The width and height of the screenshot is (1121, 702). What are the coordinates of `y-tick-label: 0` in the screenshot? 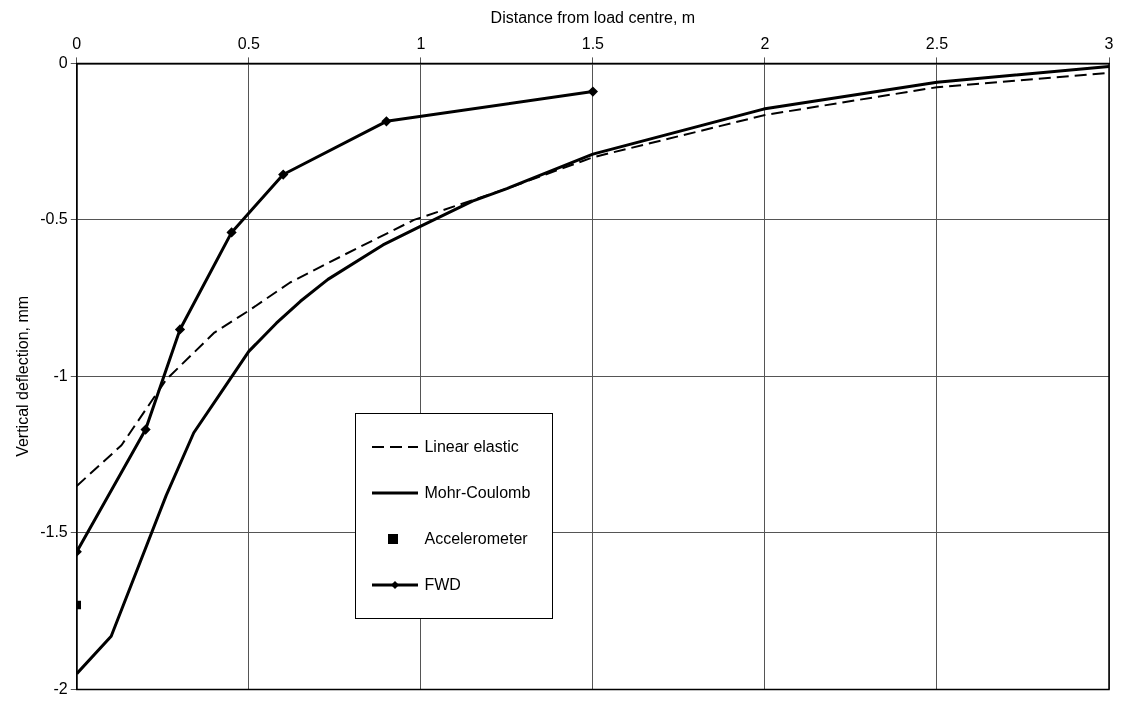 It's located at (63, 62).